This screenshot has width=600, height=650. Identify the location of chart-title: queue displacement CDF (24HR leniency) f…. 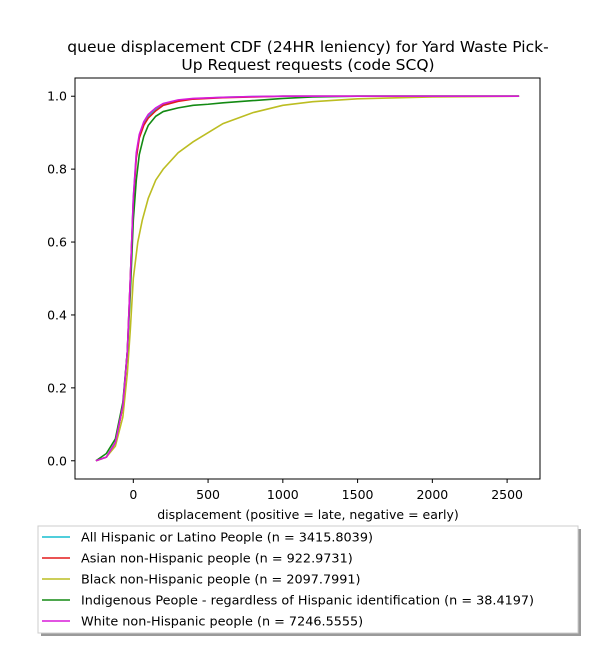
(307, 56).